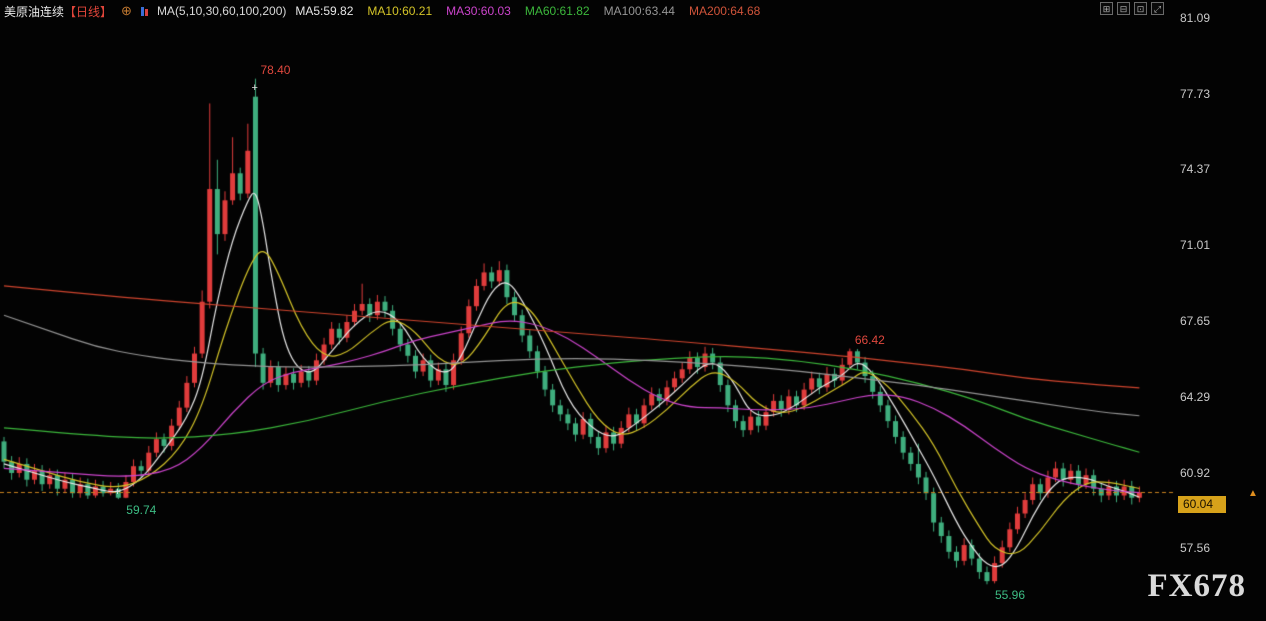  I want to click on axis-price-label: 74.37, so click(1195, 169).